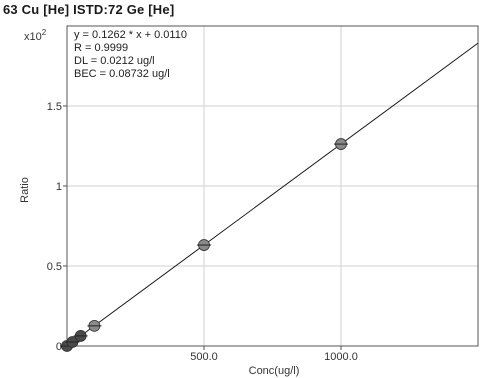 The width and height of the screenshot is (484, 378). Describe the element at coordinates (54, 107) in the screenshot. I see `y-tick-label: 1.5` at that location.